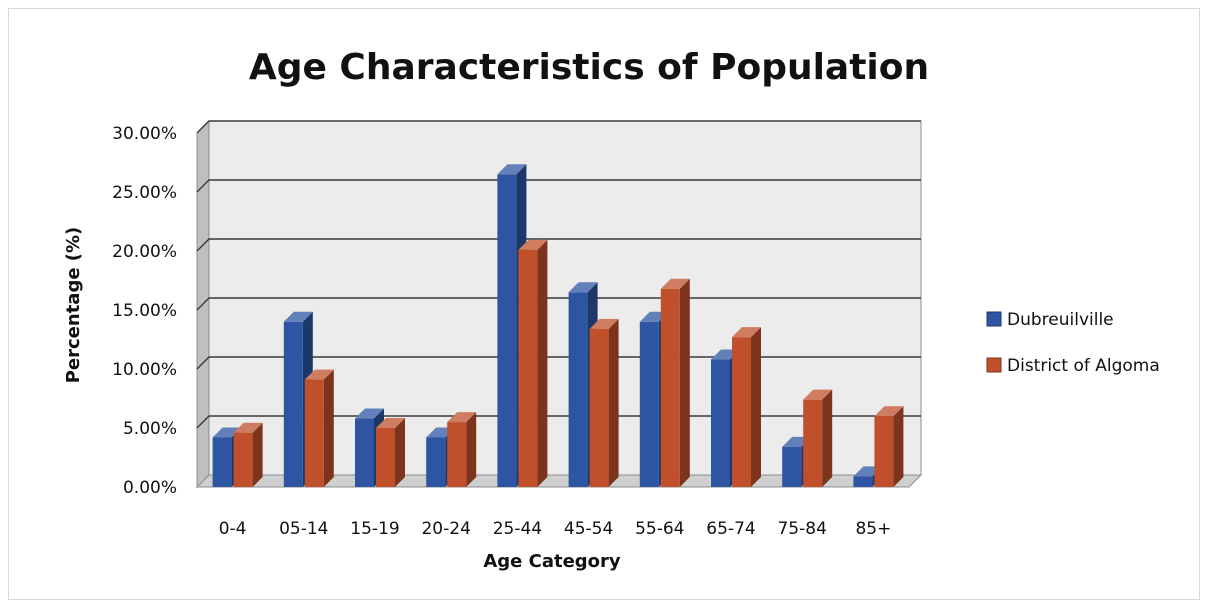  Describe the element at coordinates (144, 193) in the screenshot. I see `y-tick-label: 25.00%` at that location.